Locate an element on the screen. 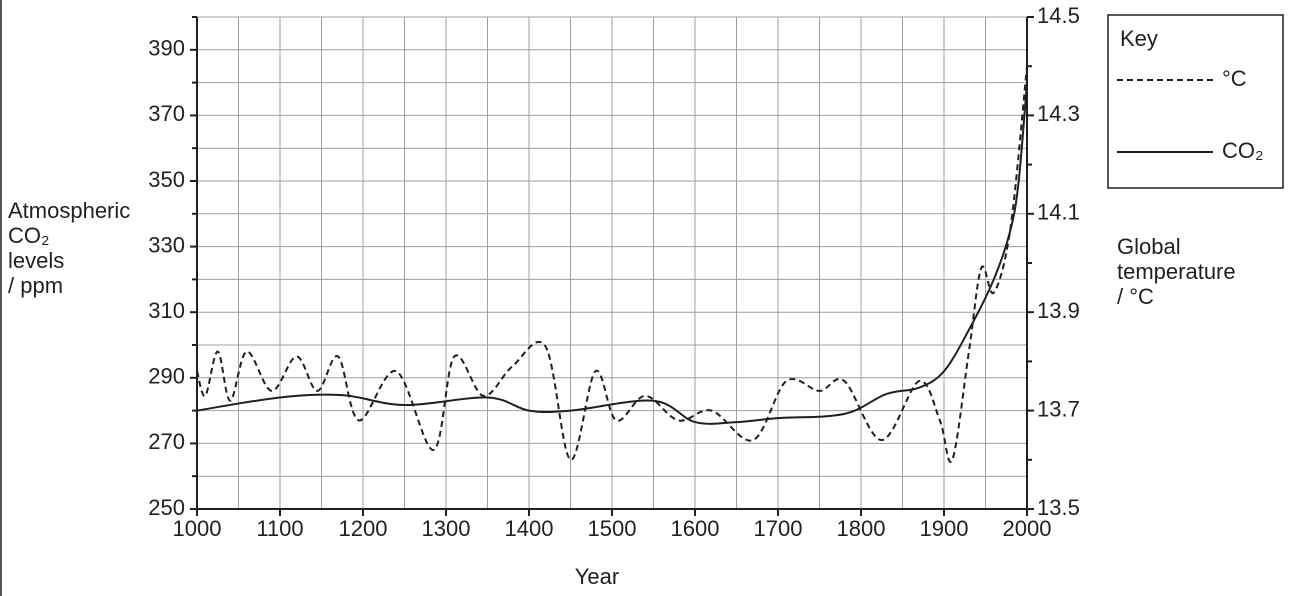  y-tick-label: 330 is located at coordinates (166, 244).